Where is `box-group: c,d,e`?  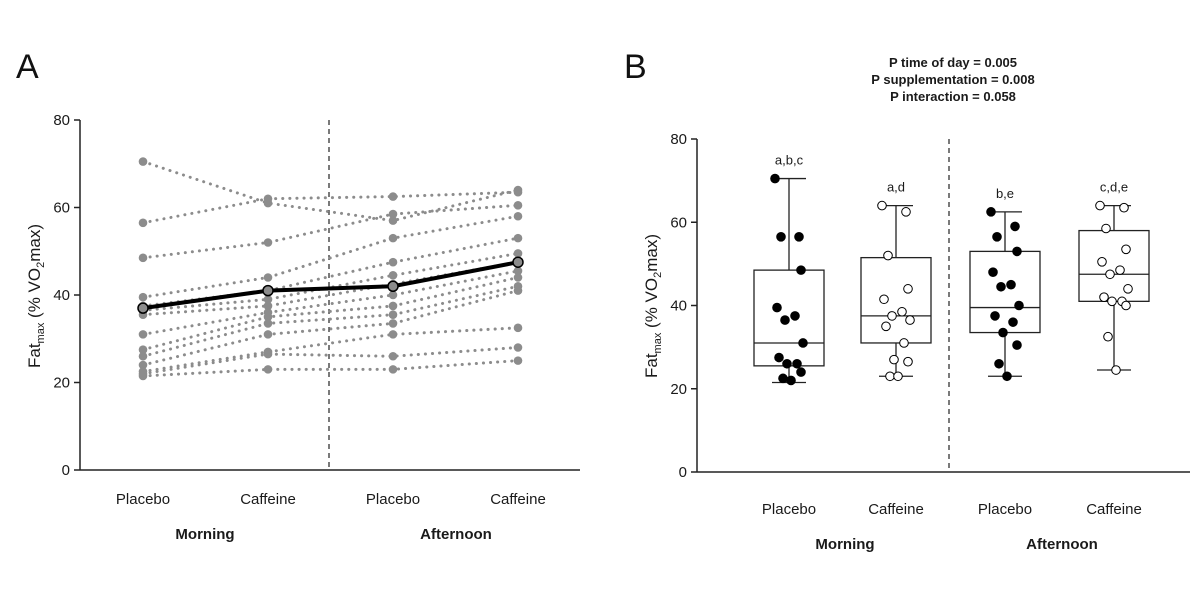 box-group: c,d,e is located at coordinates (1114, 277).